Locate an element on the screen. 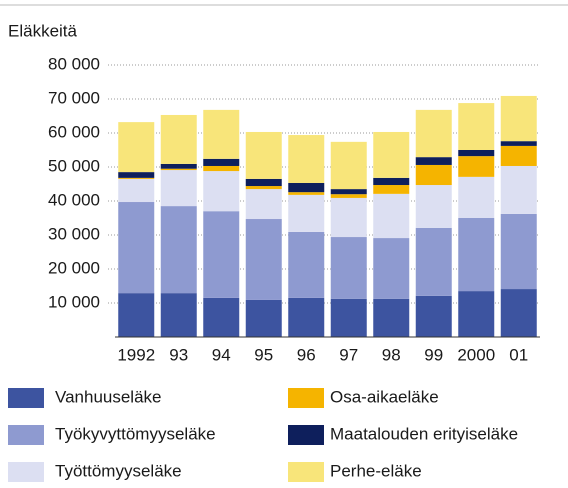 This screenshot has height=488, width=568. x-tick-label: 2000 is located at coordinates (476, 354).